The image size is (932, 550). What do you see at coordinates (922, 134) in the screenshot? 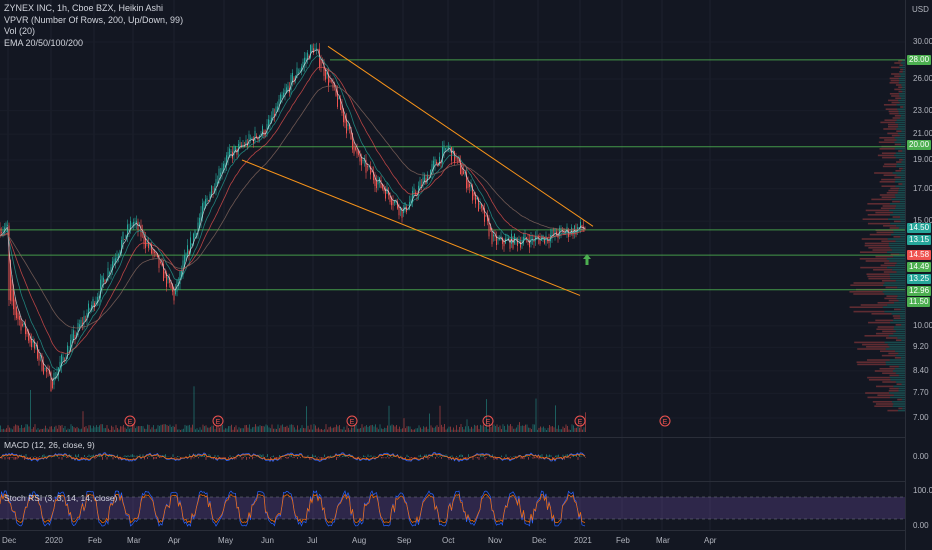
I see `y-tick-label: 21.00` at bounding box center [922, 134].